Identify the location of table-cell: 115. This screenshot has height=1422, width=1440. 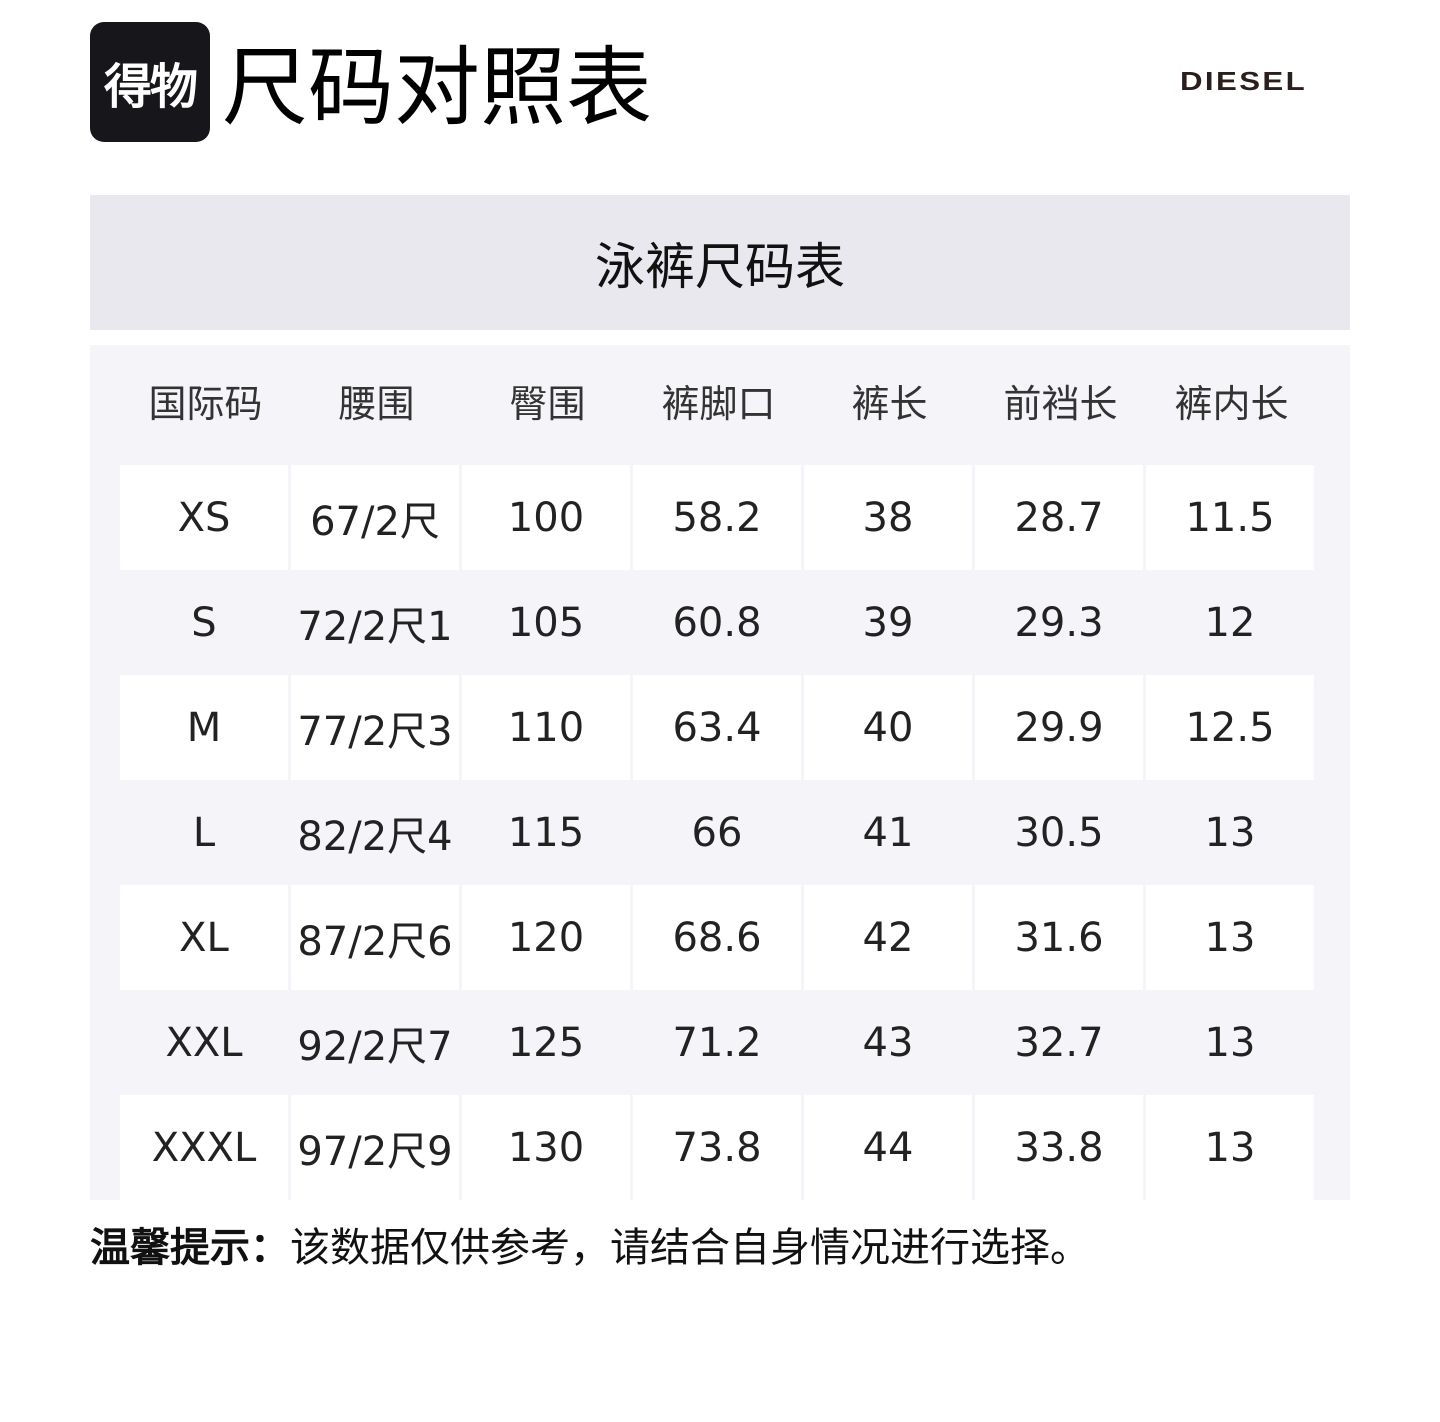
(546, 832).